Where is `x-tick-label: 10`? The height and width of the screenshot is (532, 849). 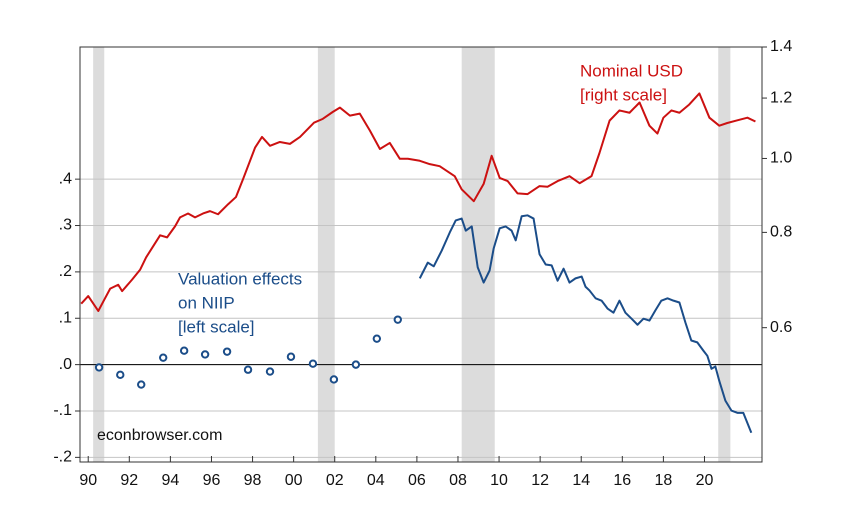 x-tick-label: 10 is located at coordinates (499, 480).